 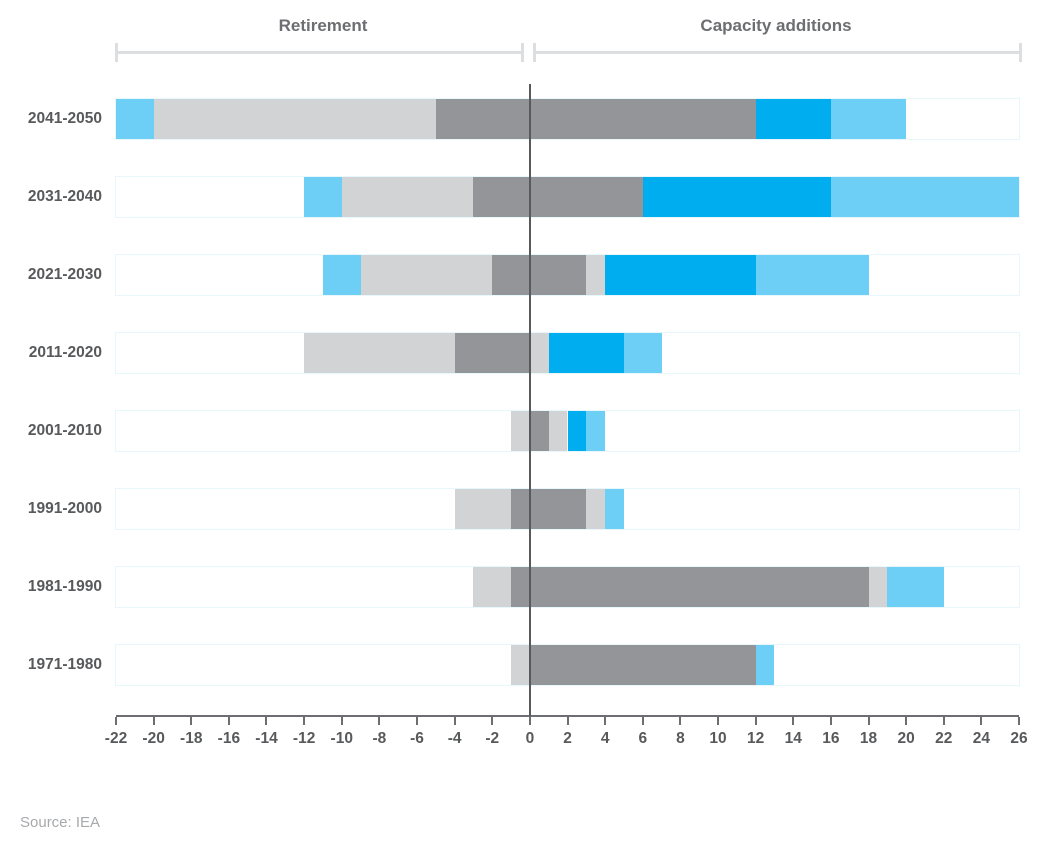 What do you see at coordinates (776, 25) in the screenshot?
I see `capacity-additions-header: Capacity additions` at bounding box center [776, 25].